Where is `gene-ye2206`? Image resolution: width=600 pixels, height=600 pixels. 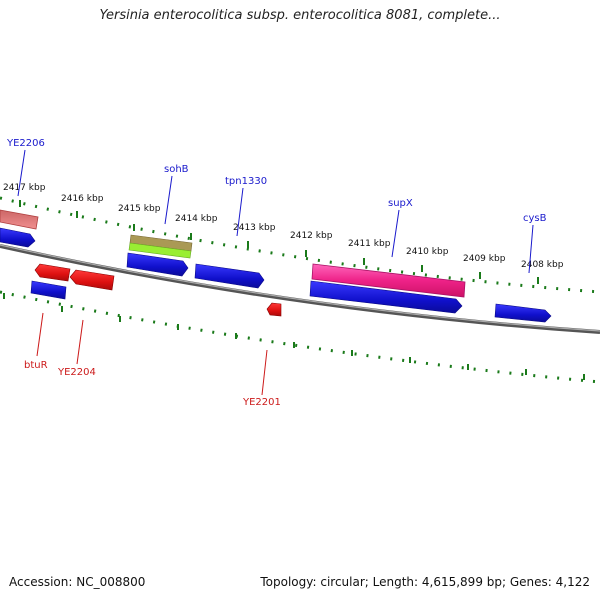
gene-ye2206 is located at coordinates (19, 219).